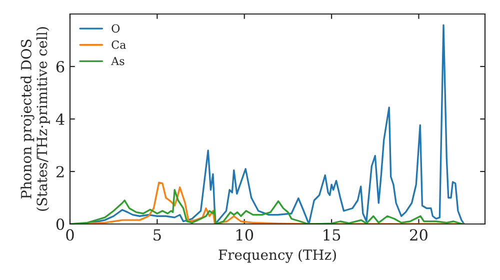 The height and width of the screenshot is (280, 500). I want to click on y-axis-title: Phonon projected DOS (States/THz·primitive cell), so click(35, 119).